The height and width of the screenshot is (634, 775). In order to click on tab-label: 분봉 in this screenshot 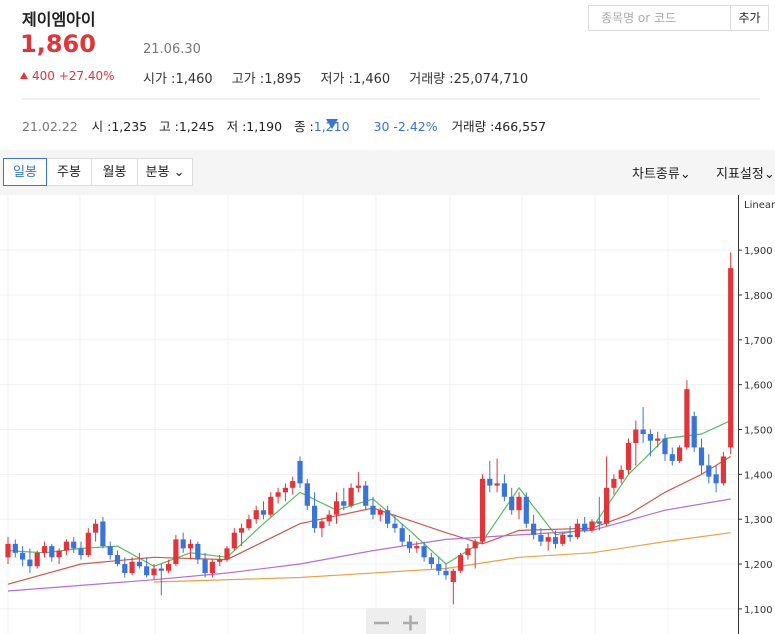, I will do `click(157, 172)`.